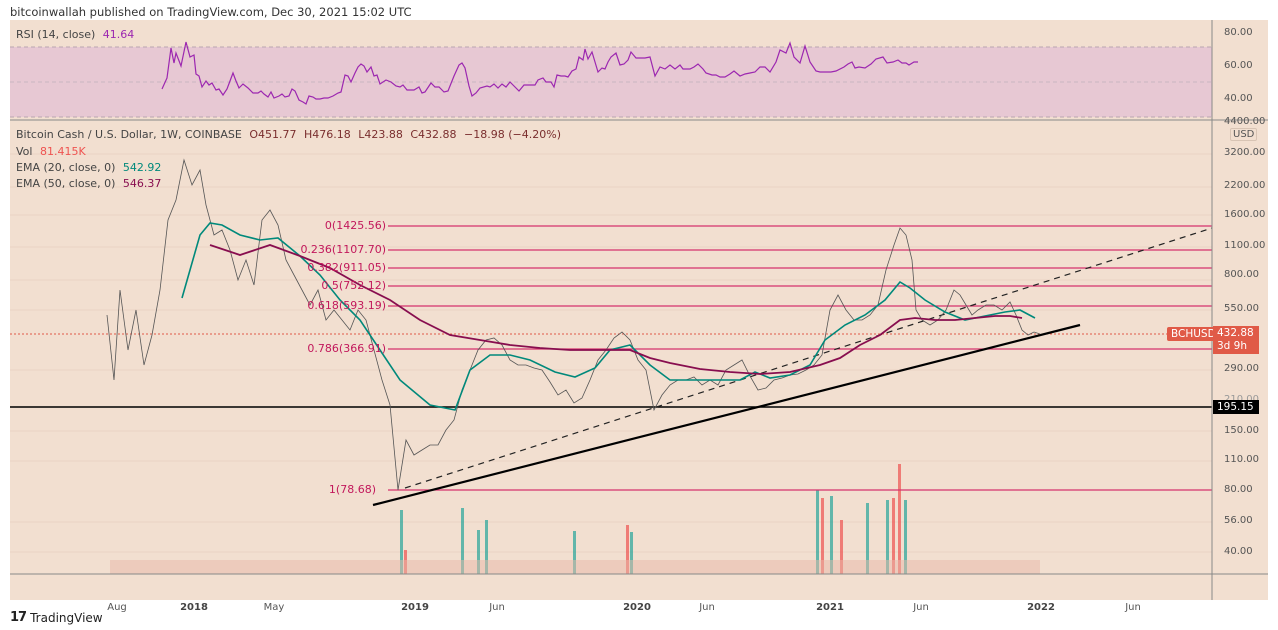  I want to click on price-axis-150: 150.00, so click(1241, 430).